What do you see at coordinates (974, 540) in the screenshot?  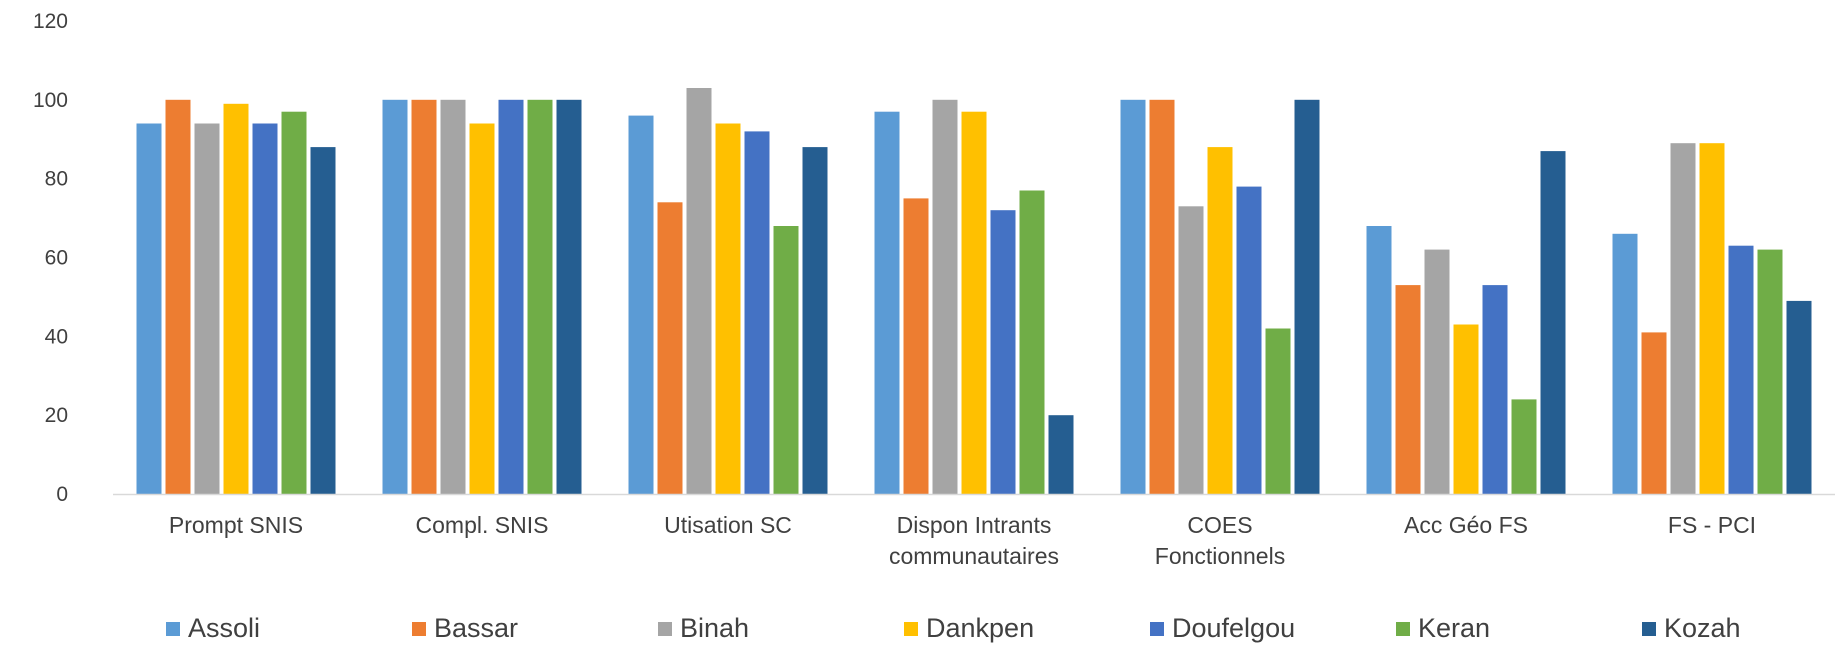 I see `x-tick-label: Dispon Intrants communautaires` at bounding box center [974, 540].